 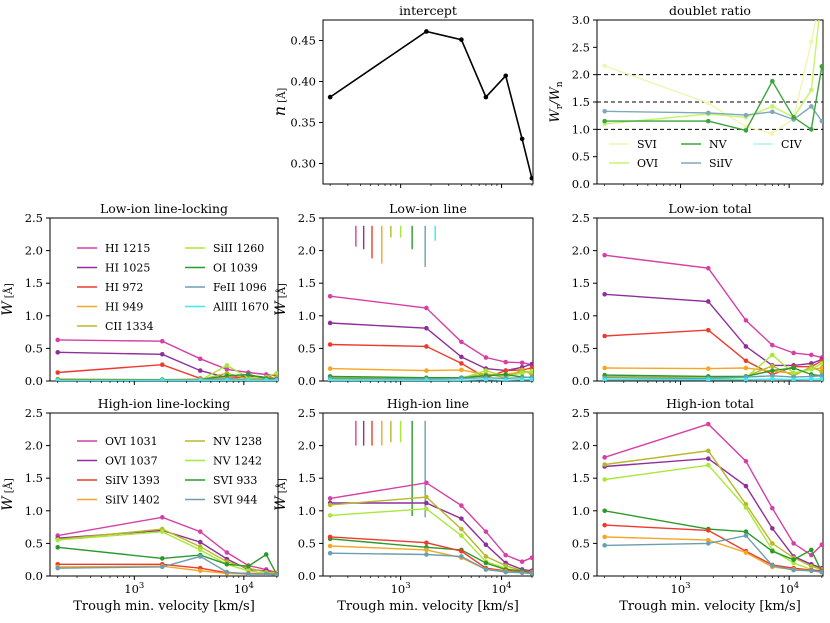 I want to click on legend-label: HI 1215, so click(x=127, y=248).